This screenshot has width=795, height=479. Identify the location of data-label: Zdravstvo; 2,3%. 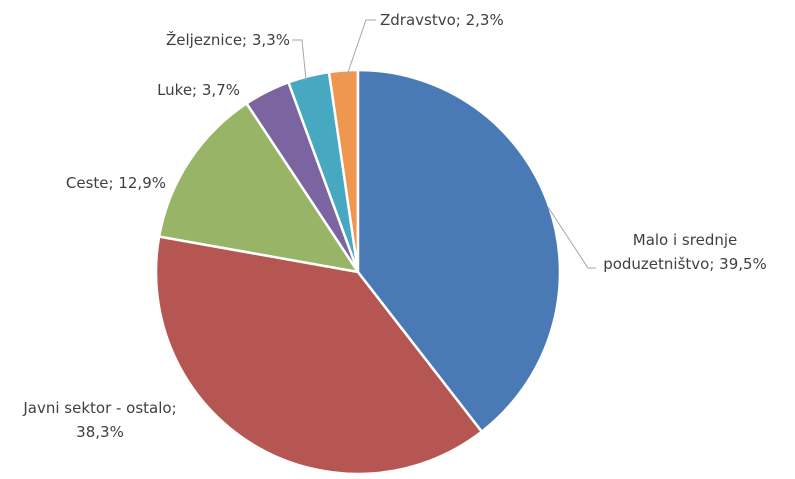
(442, 20).